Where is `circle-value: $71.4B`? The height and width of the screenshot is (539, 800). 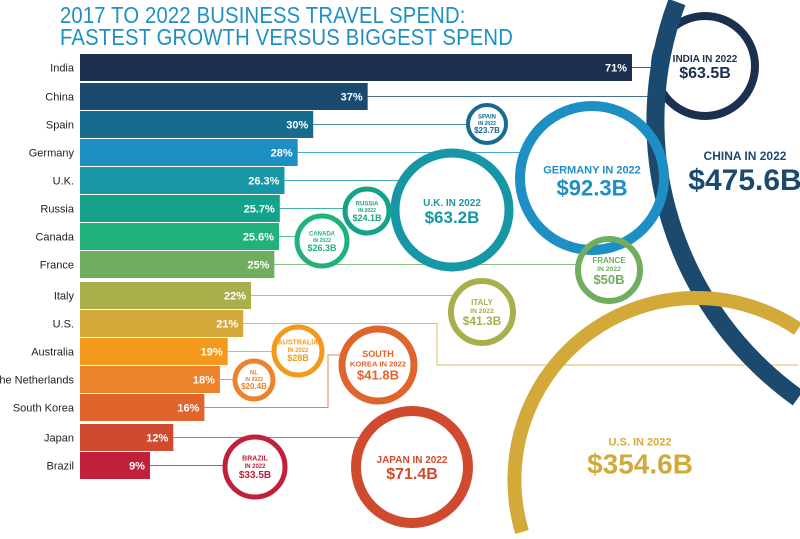 circle-value: $71.4B is located at coordinates (412, 474).